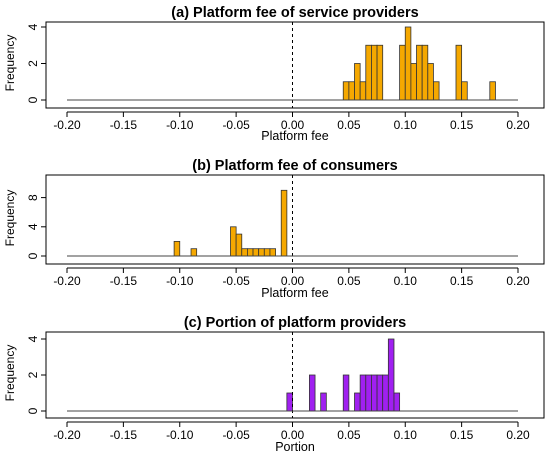  I want to click on panel-b-title: (b) Platform fee of consumers, so click(294, 166).